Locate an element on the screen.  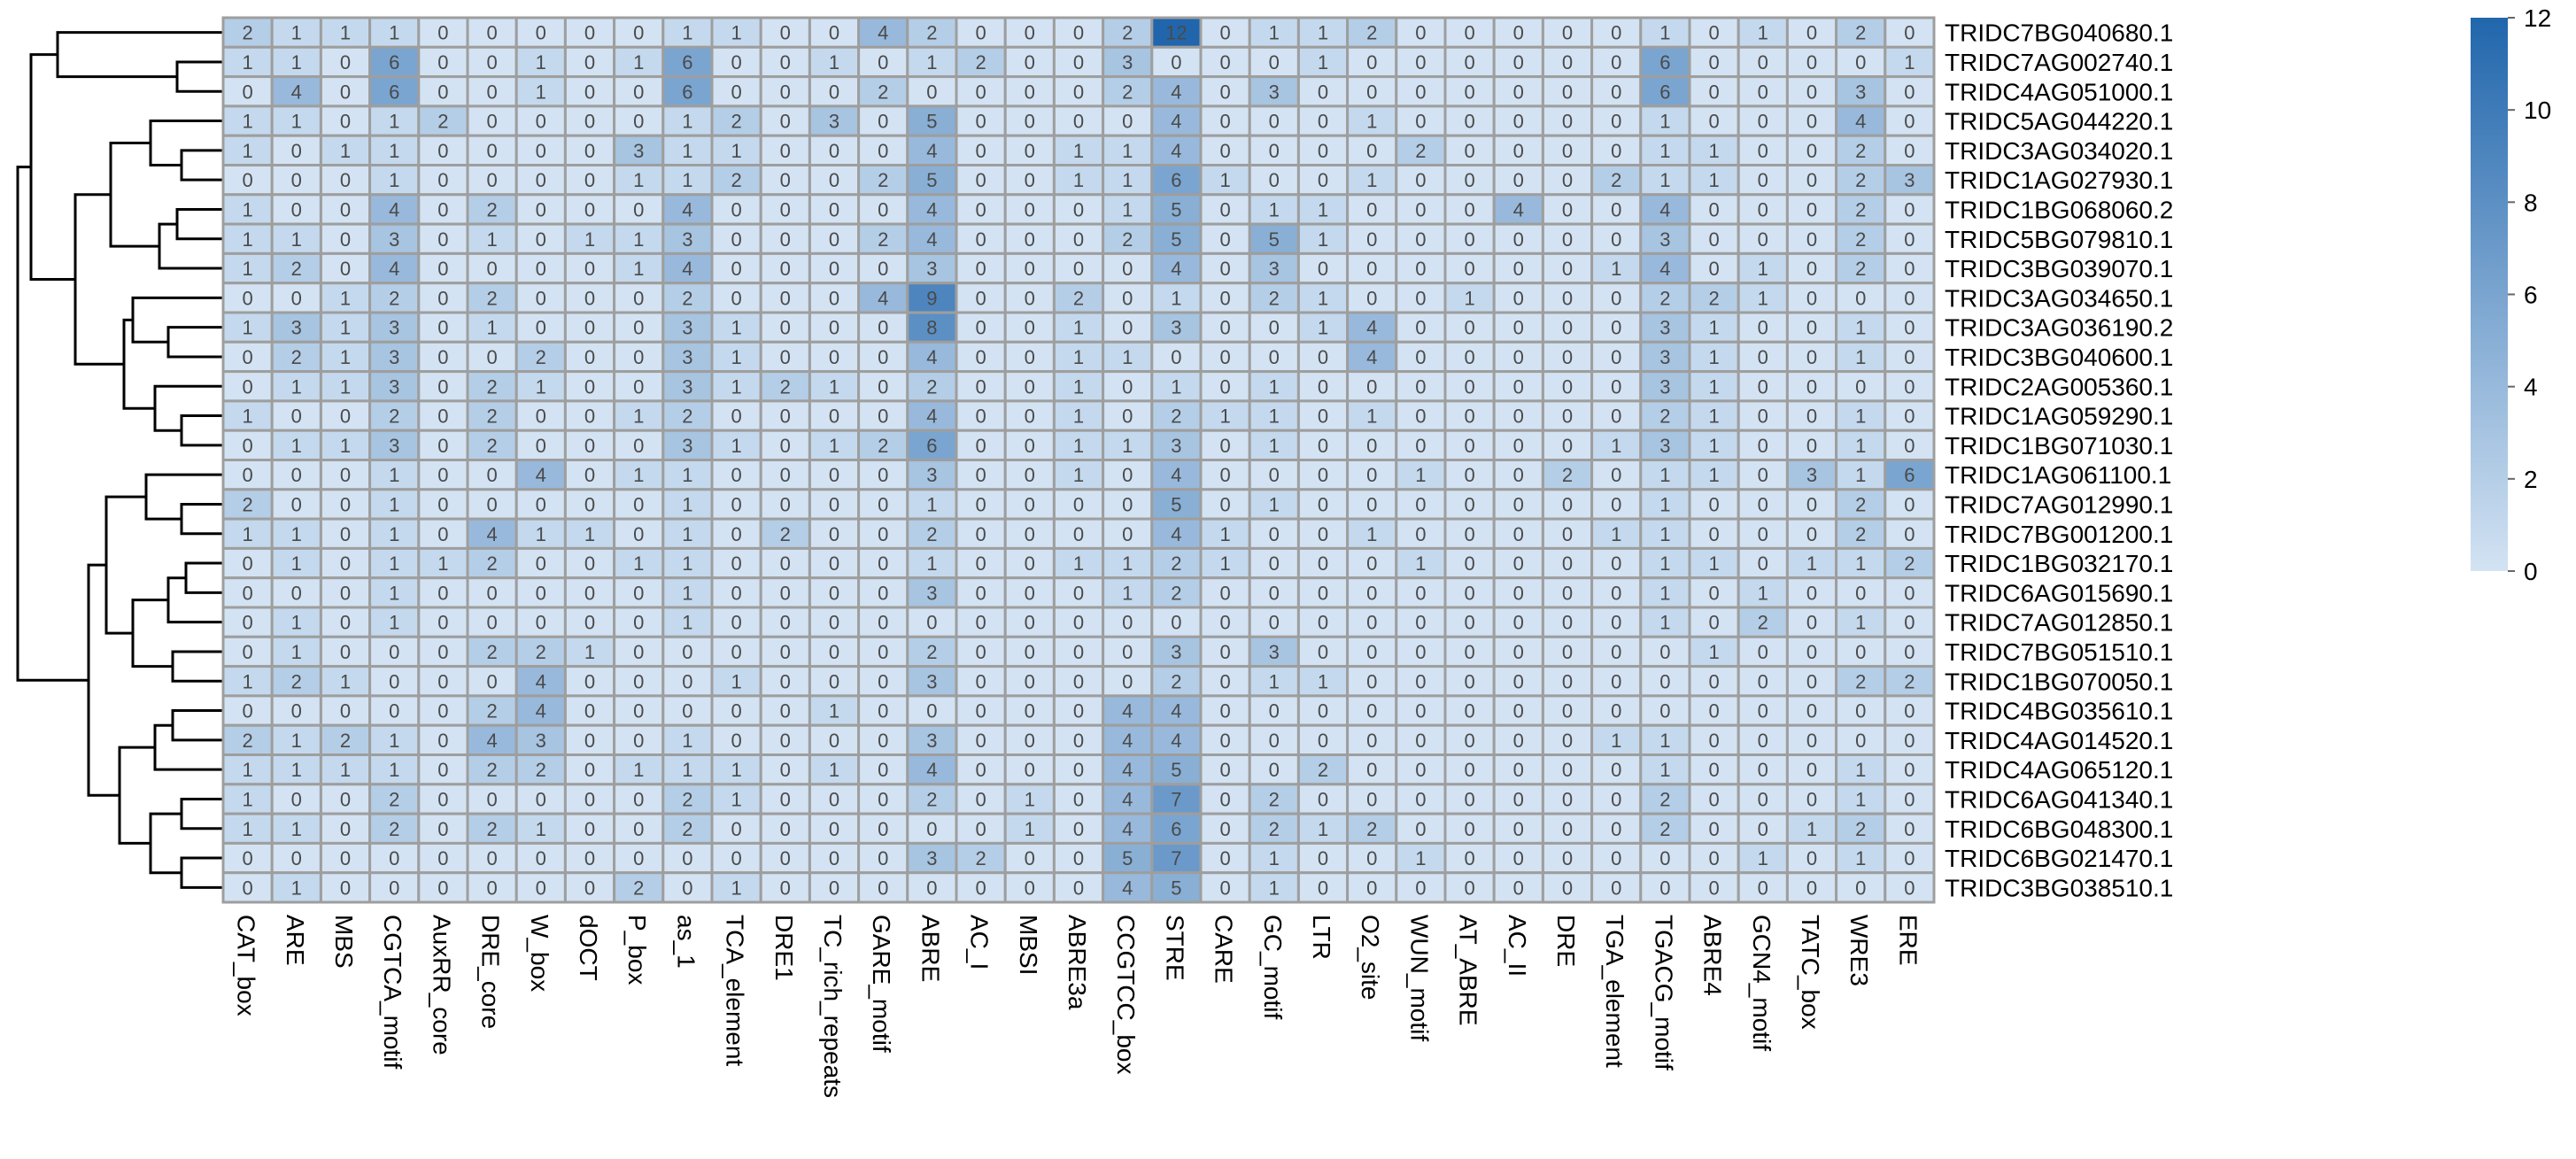
legend-tick-label: 2 is located at coordinates (2531, 479).